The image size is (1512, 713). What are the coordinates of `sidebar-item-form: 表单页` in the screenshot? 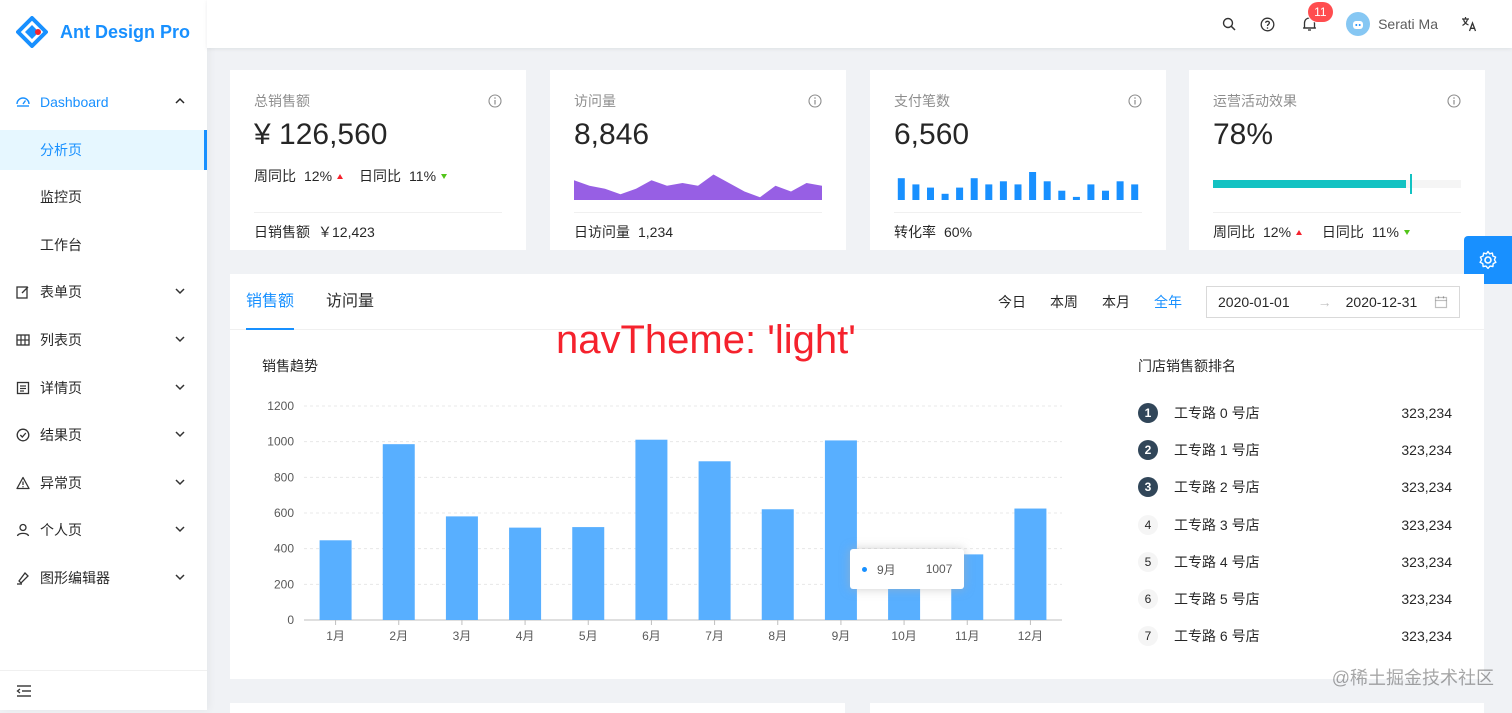 It's located at (103, 292).